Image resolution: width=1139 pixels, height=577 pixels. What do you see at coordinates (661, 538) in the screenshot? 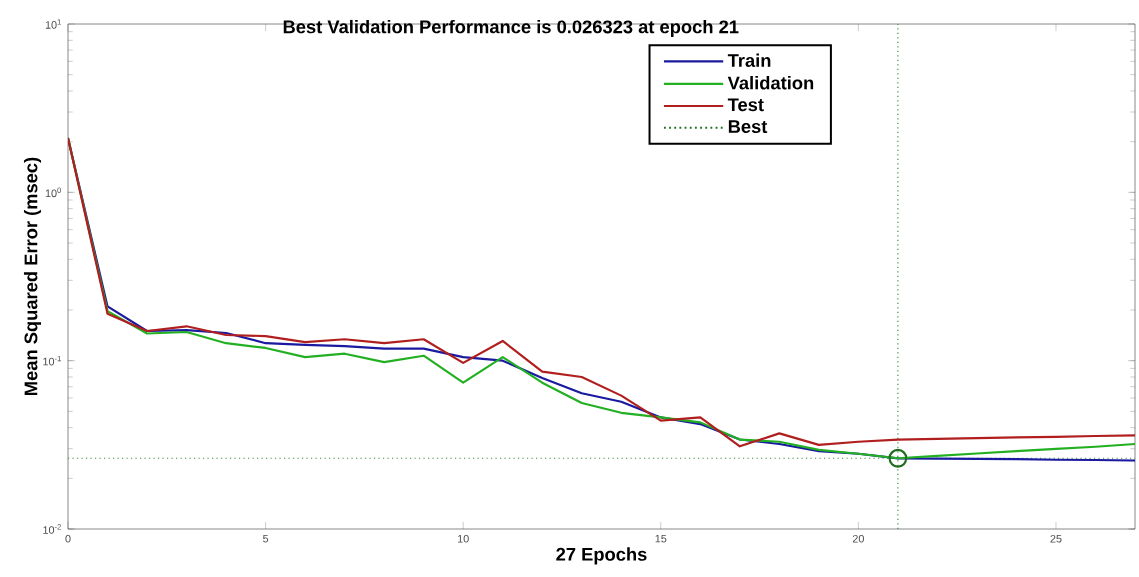
I see `x-tick-label: 15` at bounding box center [661, 538].